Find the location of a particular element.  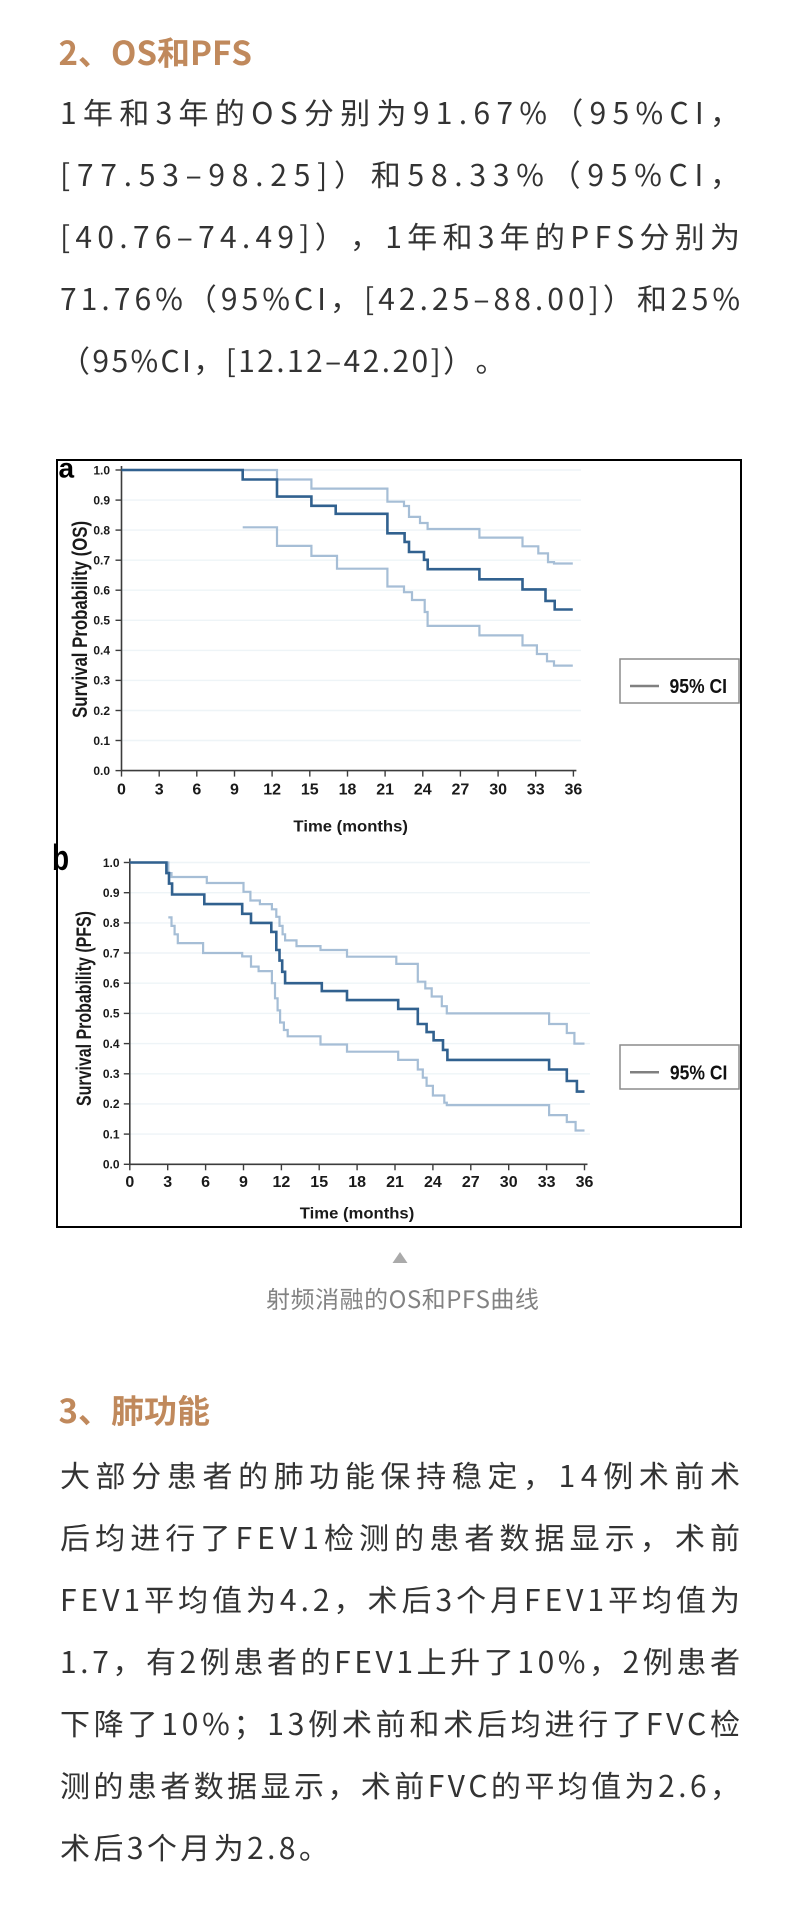

svg-text: b is located at coordinates (60, 857).